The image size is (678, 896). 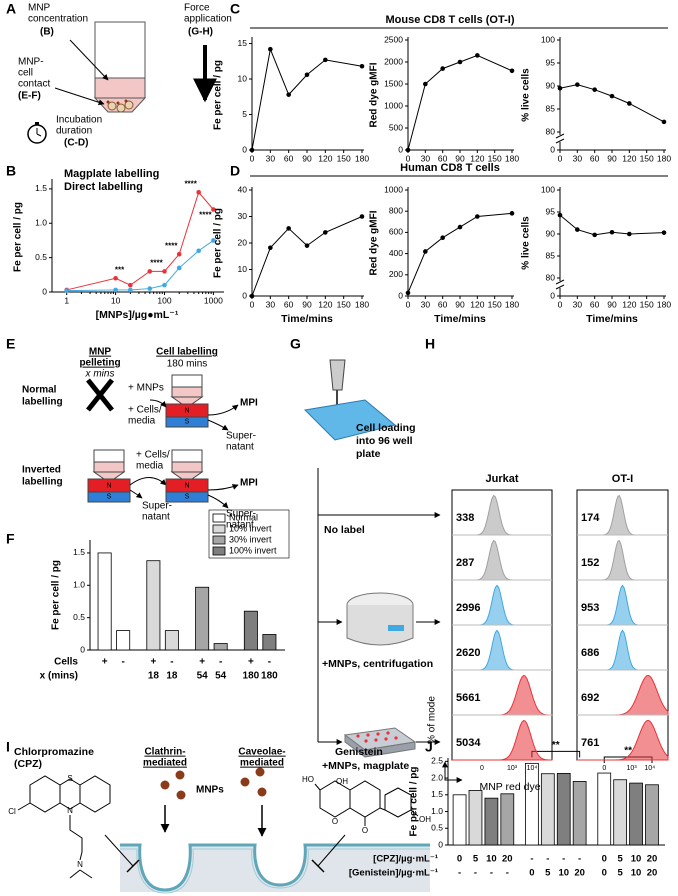 What do you see at coordinates (623, 740) in the screenshot?
I see `histogram` at bounding box center [623, 740].